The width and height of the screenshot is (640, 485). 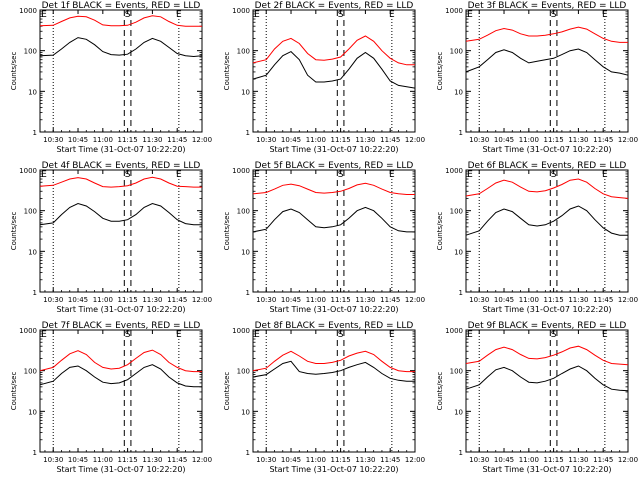 I want to click on chart-title: Det 2f BLACK = Events, RED = LLD, so click(x=334, y=6).